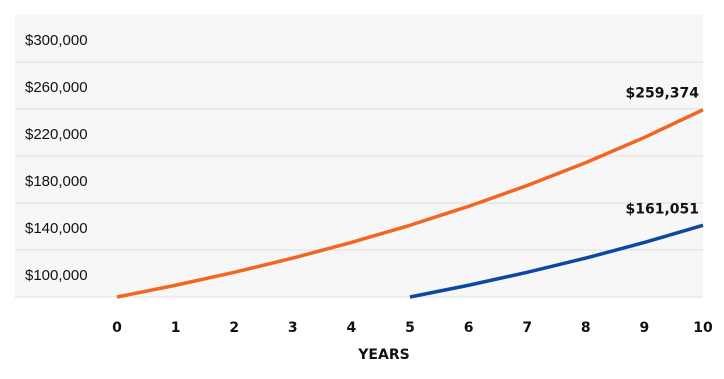 The width and height of the screenshot is (724, 379). Describe the element at coordinates (56, 40) in the screenshot. I see `y-tick-label: $300,000` at that location.